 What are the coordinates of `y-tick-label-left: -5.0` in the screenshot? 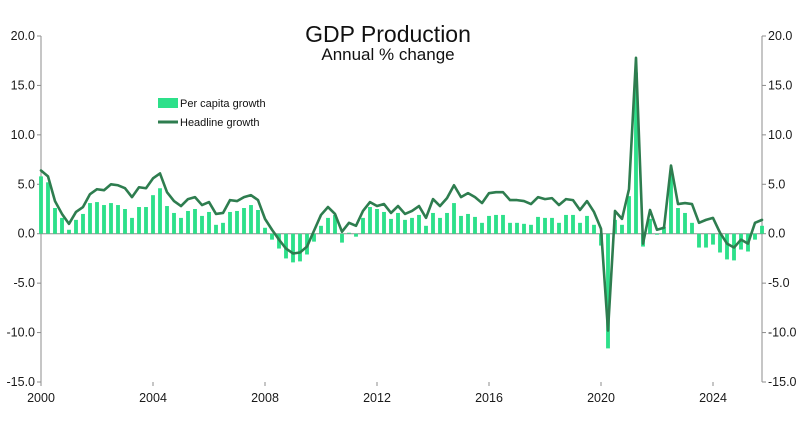 It's located at (24, 283).